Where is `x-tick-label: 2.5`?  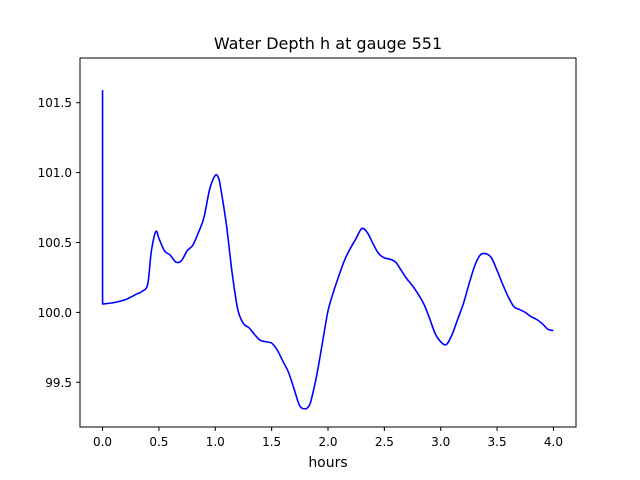 x-tick-label: 2.5 is located at coordinates (384, 442).